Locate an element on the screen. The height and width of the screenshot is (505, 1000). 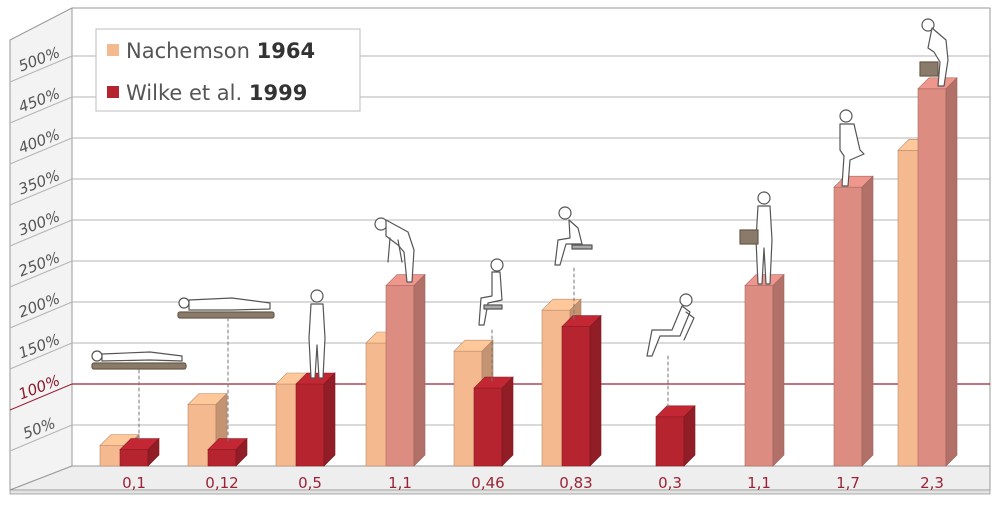
category-labels: 0,1 0,12 0,5 1,1 0,46 0,83 0,3 1,1 1,7 2,3 is located at coordinates (533, 483).